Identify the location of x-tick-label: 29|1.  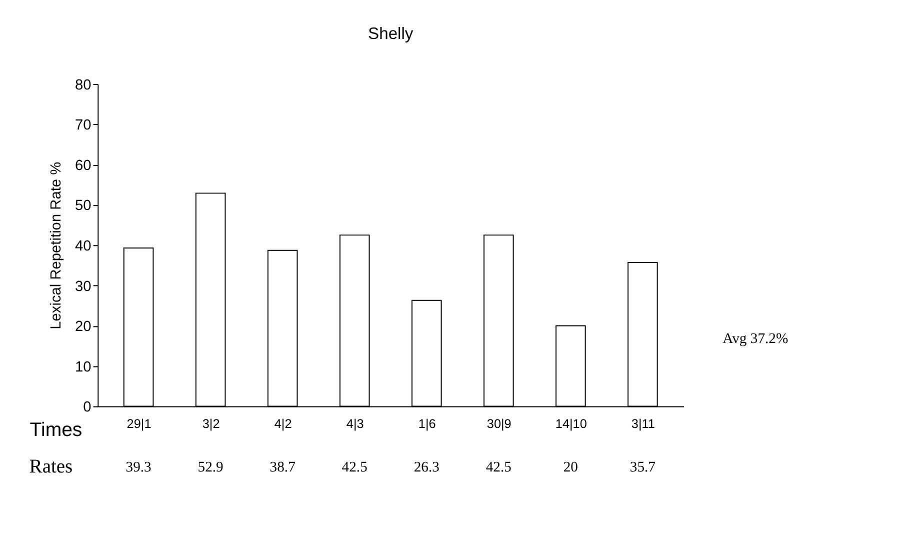
(139, 424).